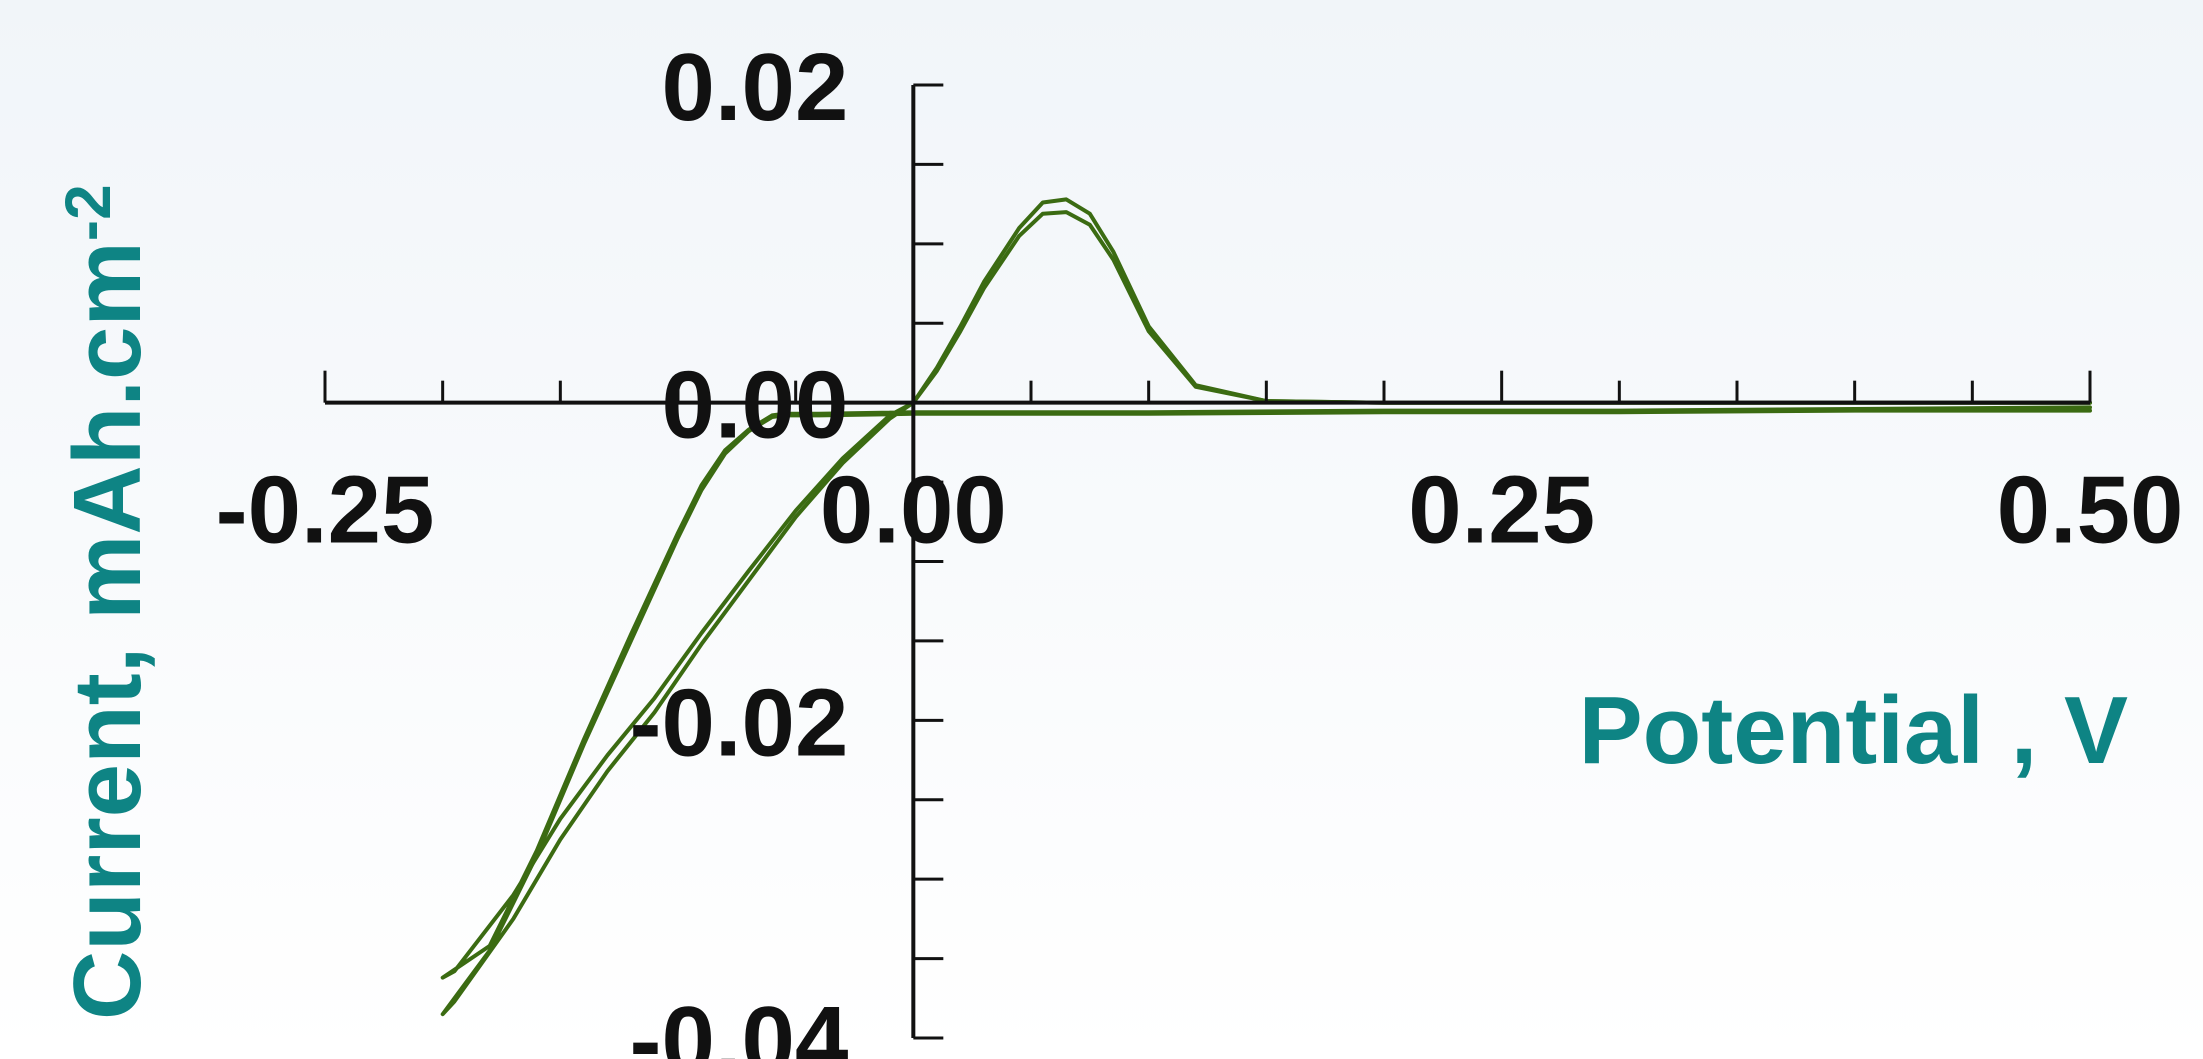 This screenshot has height=1059, width=2203. Describe the element at coordinates (325, 510) in the screenshot. I see `x-tick-label: -0.25` at that location.